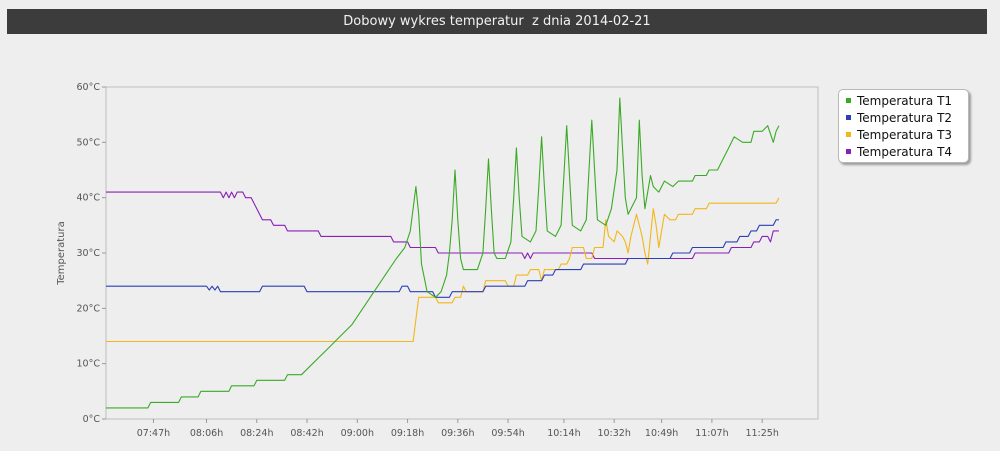 This screenshot has width=1000, height=451. Describe the element at coordinates (357, 433) in the screenshot. I see `x-tick-label: 09:00h` at that location.